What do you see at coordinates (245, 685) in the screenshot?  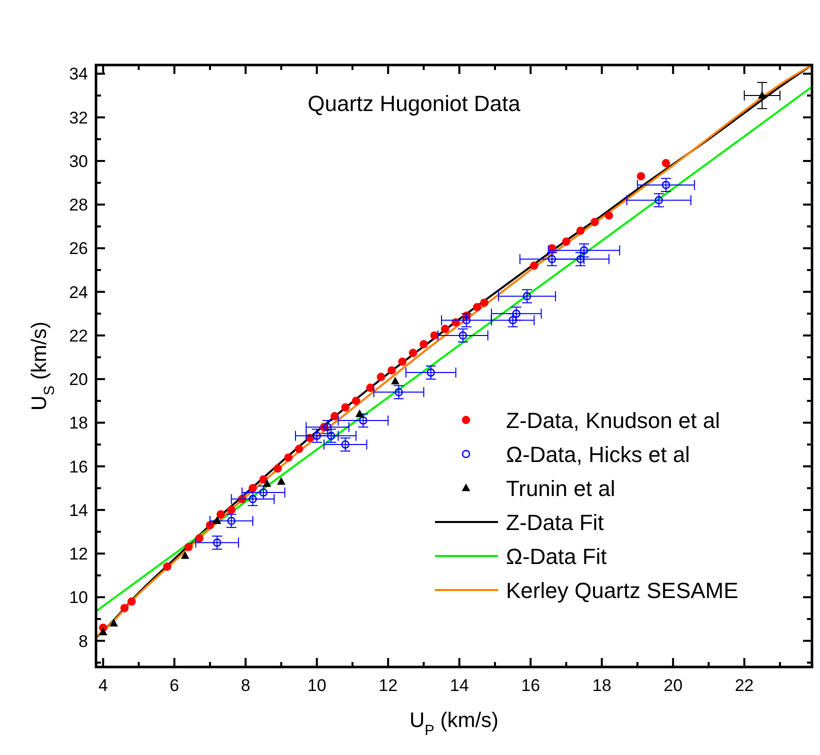 I see `x-tick-label: 8` at bounding box center [245, 685].